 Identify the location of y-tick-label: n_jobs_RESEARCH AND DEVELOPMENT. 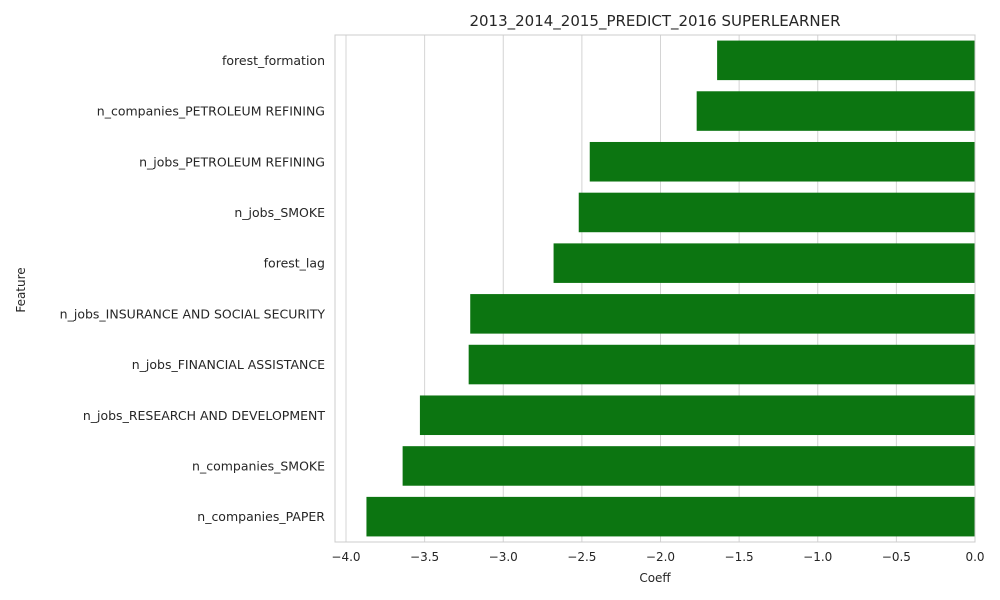
(204, 415).